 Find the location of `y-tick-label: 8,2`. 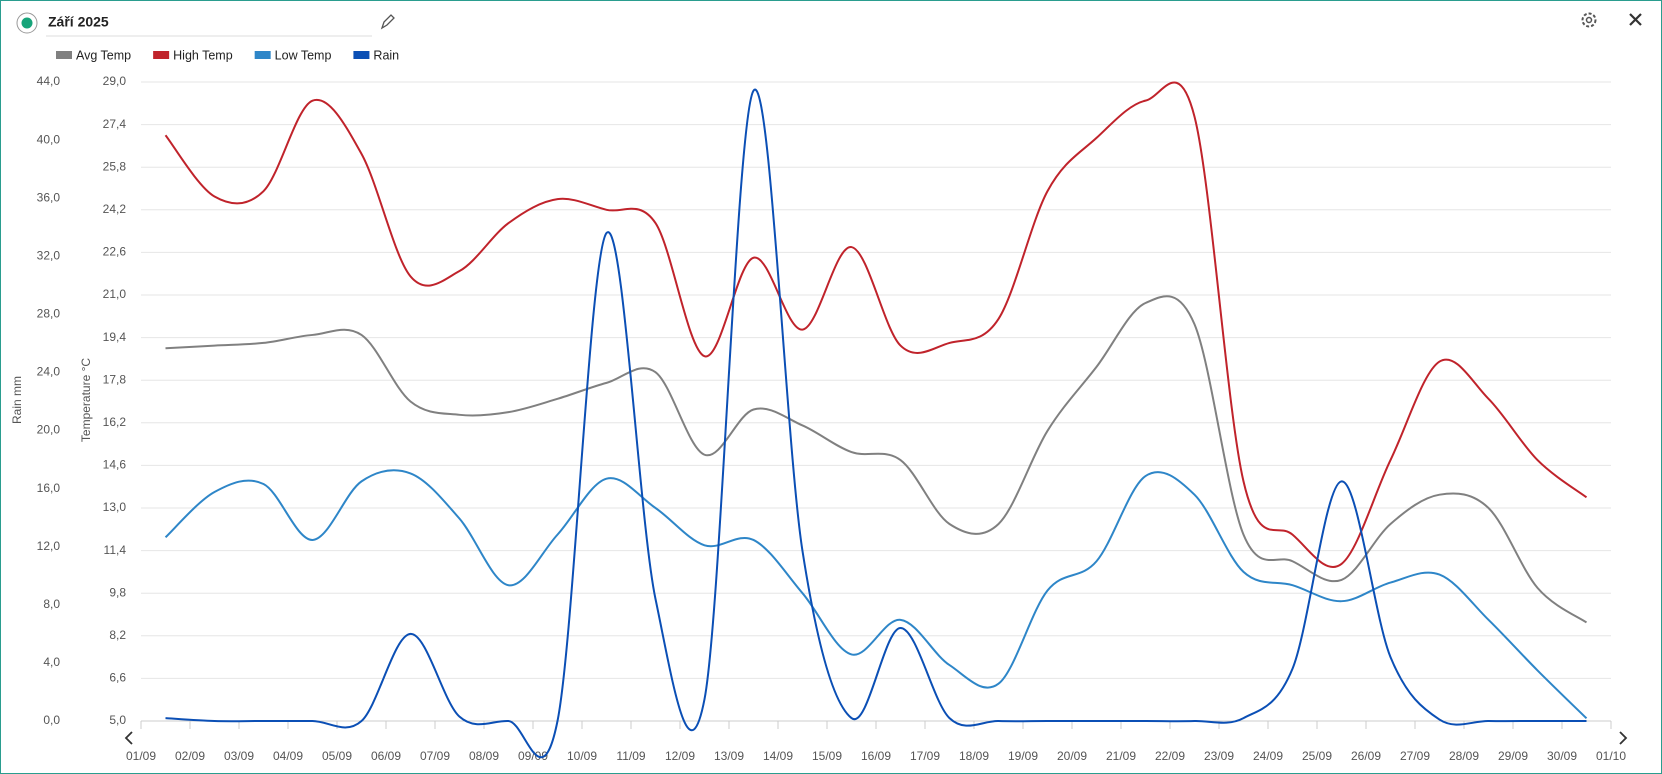

y-tick-label: 8,2 is located at coordinates (117, 635).